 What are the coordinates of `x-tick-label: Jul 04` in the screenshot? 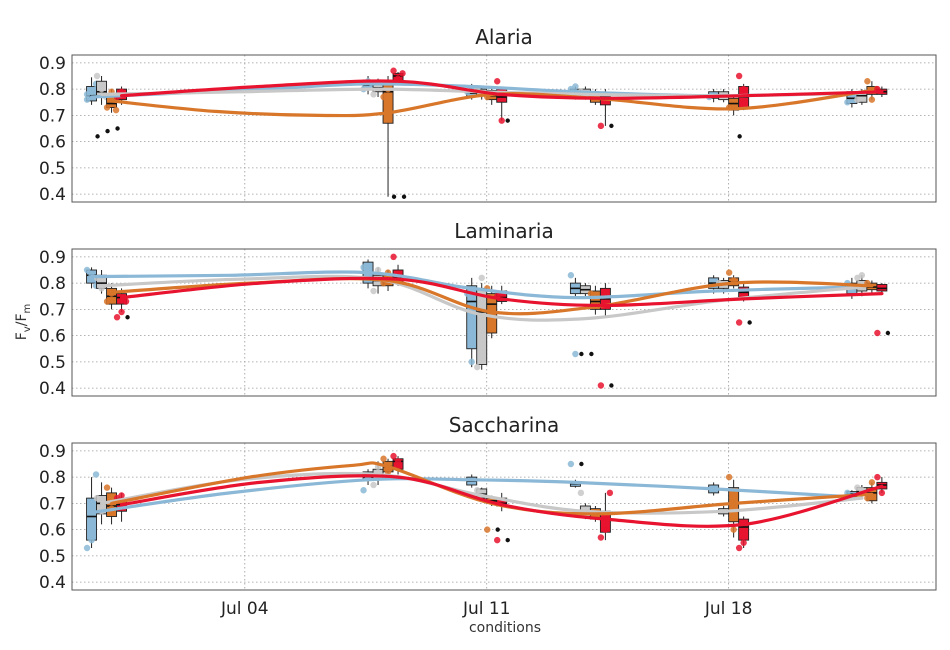 It's located at (244, 609).